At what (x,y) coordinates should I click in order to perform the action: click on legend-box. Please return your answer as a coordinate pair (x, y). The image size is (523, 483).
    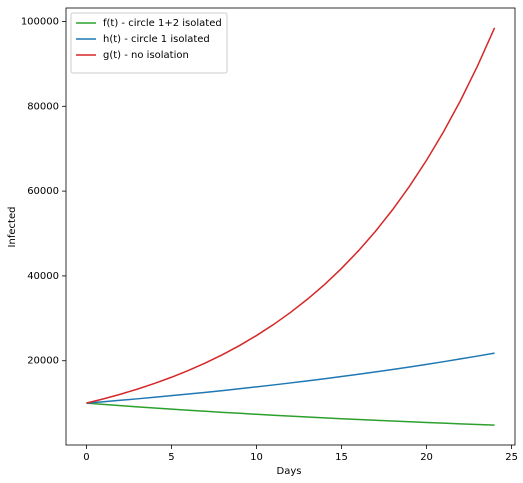
    Looking at the image, I should click on (149, 43).